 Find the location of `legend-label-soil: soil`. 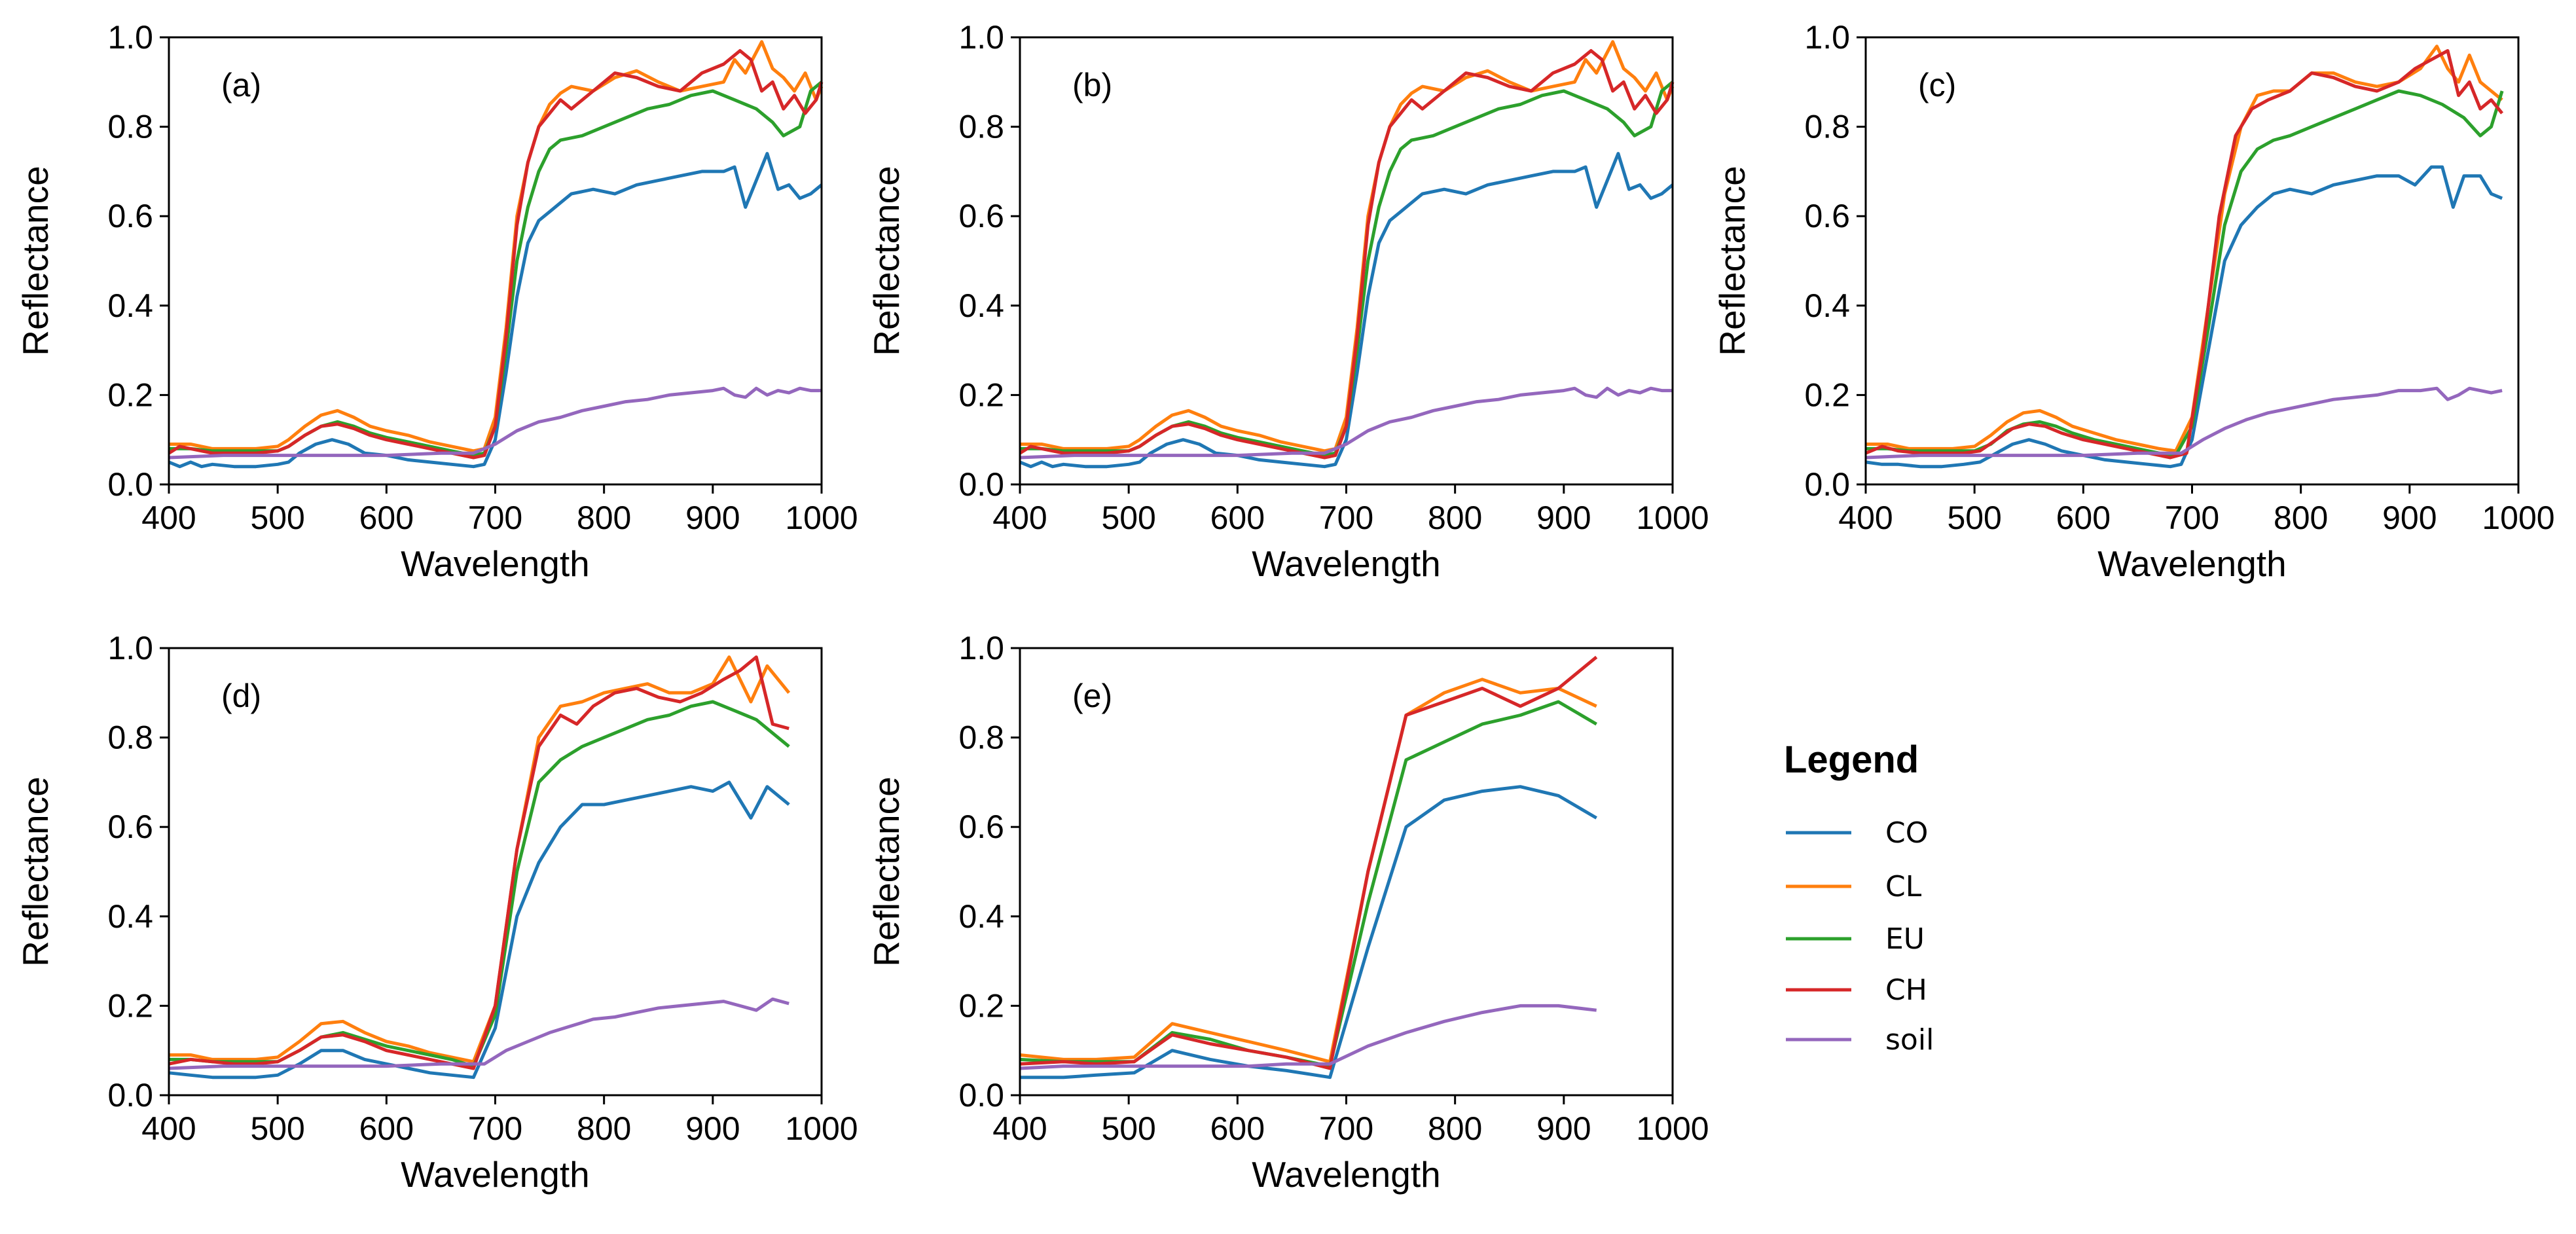

legend-label-soil: soil is located at coordinates (1909, 1040).